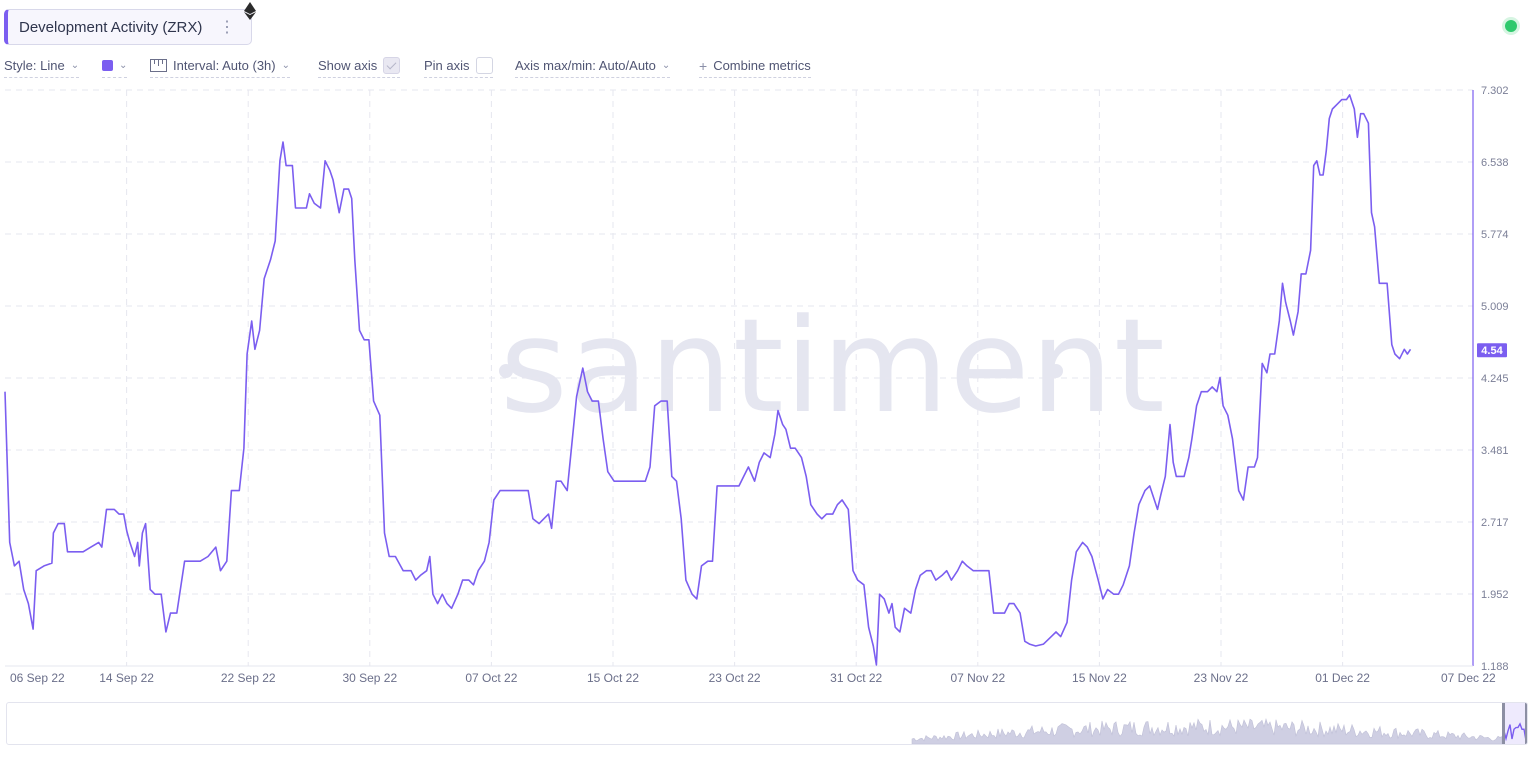 The image size is (1536, 758). Describe the element at coordinates (115, 66) in the screenshot. I see `color-picker: ⌄` at that location.